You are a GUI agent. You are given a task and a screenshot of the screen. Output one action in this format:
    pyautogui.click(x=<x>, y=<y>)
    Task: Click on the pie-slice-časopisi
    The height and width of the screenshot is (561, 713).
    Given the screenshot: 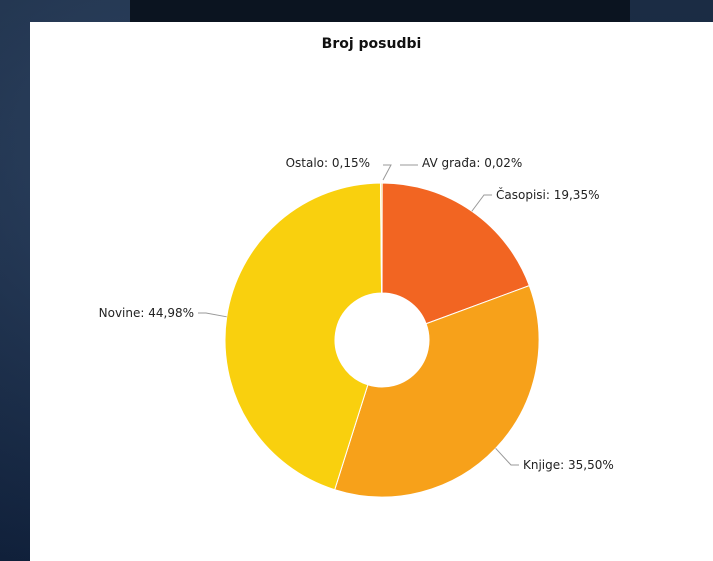 What is the action you would take?
    pyautogui.click(x=455, y=253)
    